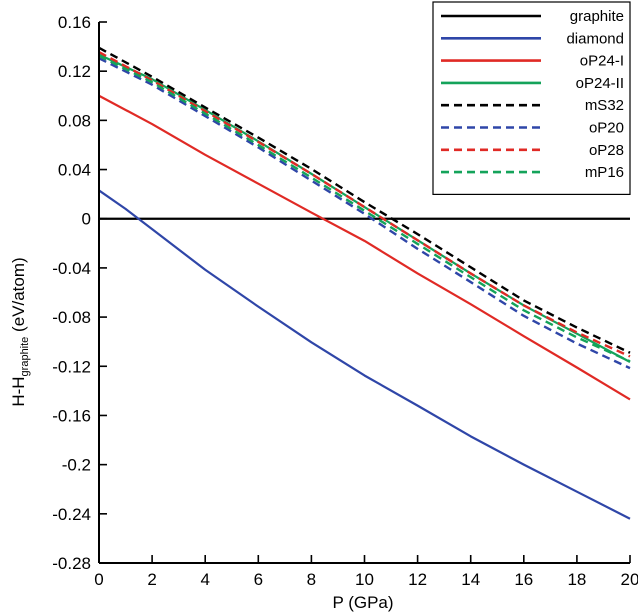 Image resolution: width=638 pixels, height=612 pixels. What do you see at coordinates (604, 105) in the screenshot?
I see `legend-label: mS32` at bounding box center [604, 105].